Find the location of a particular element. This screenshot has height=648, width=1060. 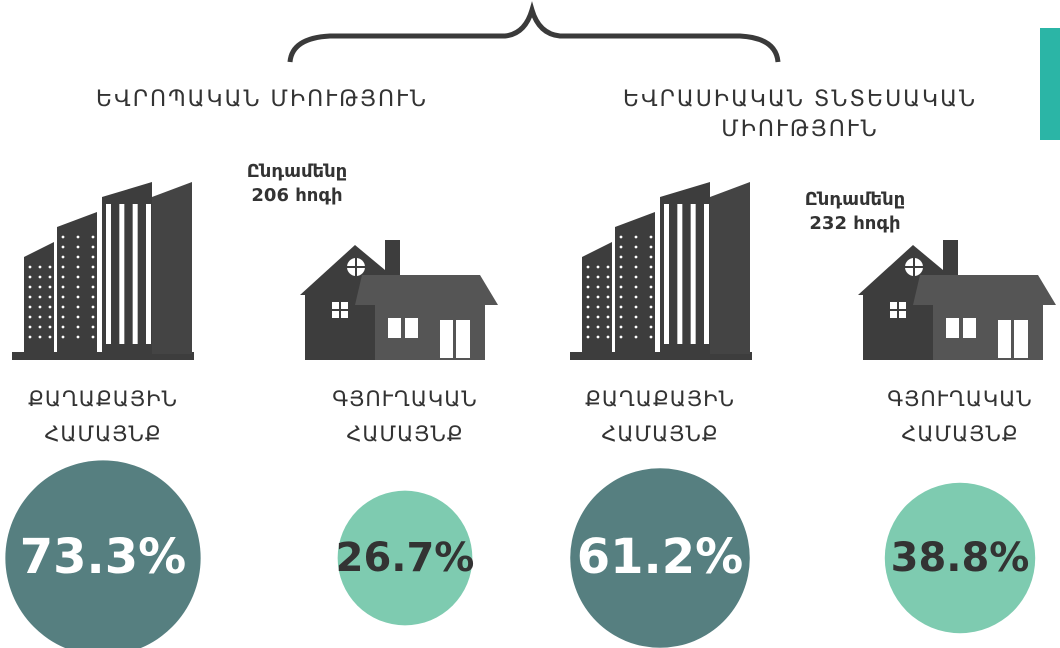

union-name: ՄԻՈՒԹՅՈՒՆ is located at coordinates (799, 129).